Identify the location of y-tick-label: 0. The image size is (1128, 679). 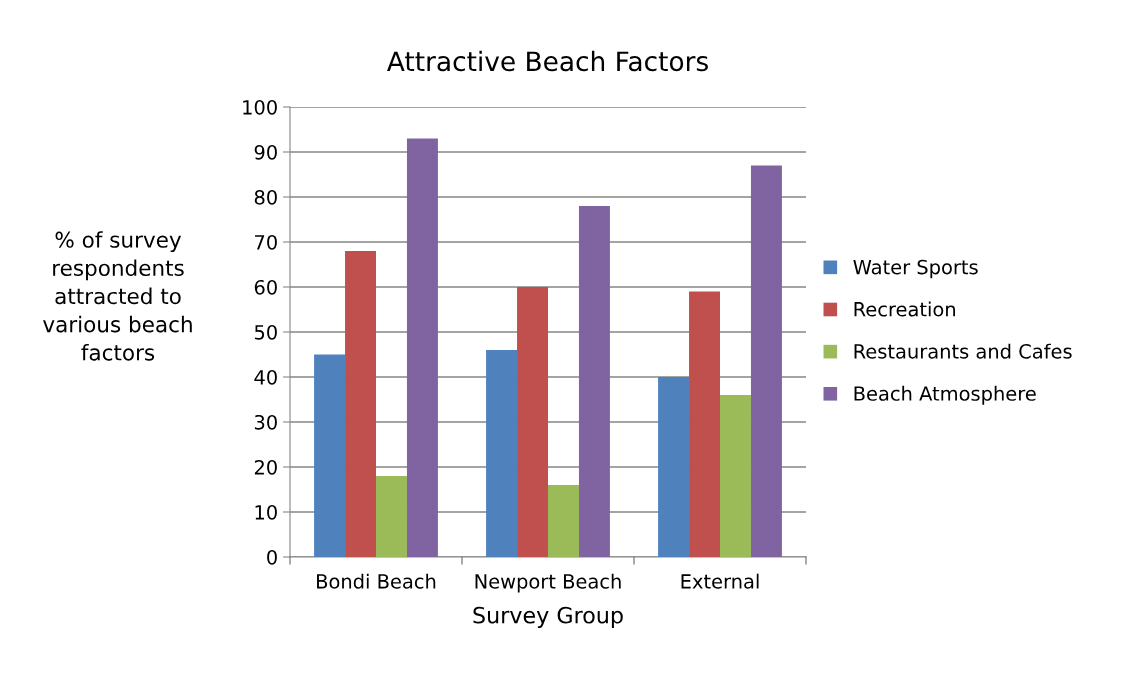
(272, 557).